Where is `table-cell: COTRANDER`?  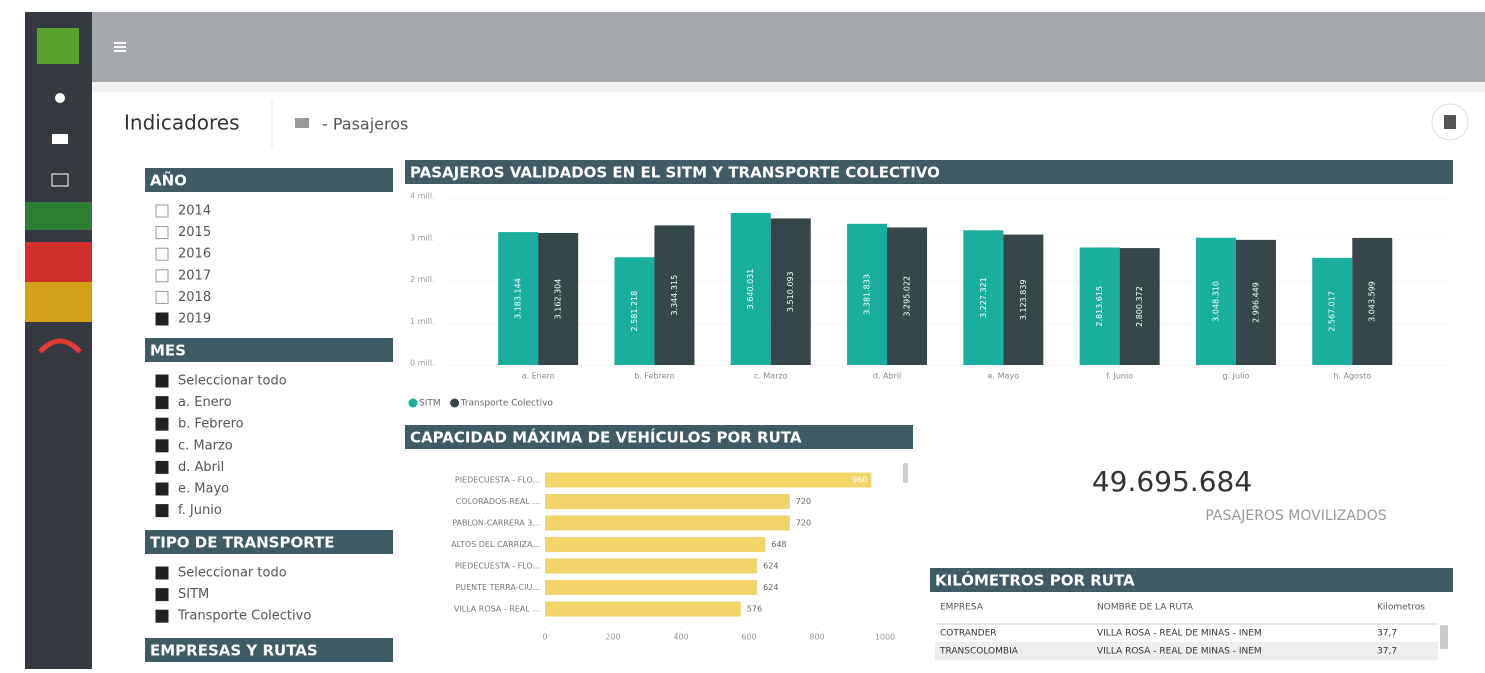
table-cell: COTRANDER is located at coordinates (968, 634).